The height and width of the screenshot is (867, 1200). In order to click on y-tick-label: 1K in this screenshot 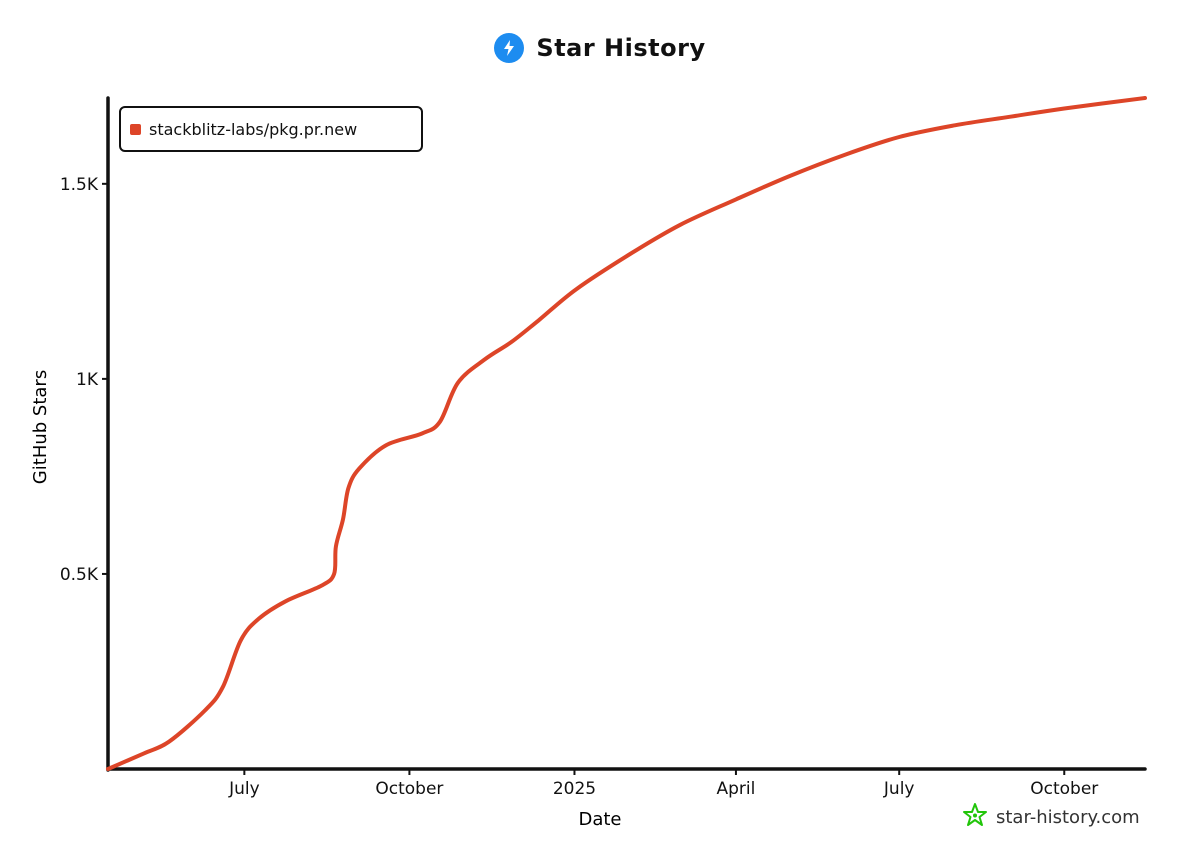, I will do `click(87, 380)`.